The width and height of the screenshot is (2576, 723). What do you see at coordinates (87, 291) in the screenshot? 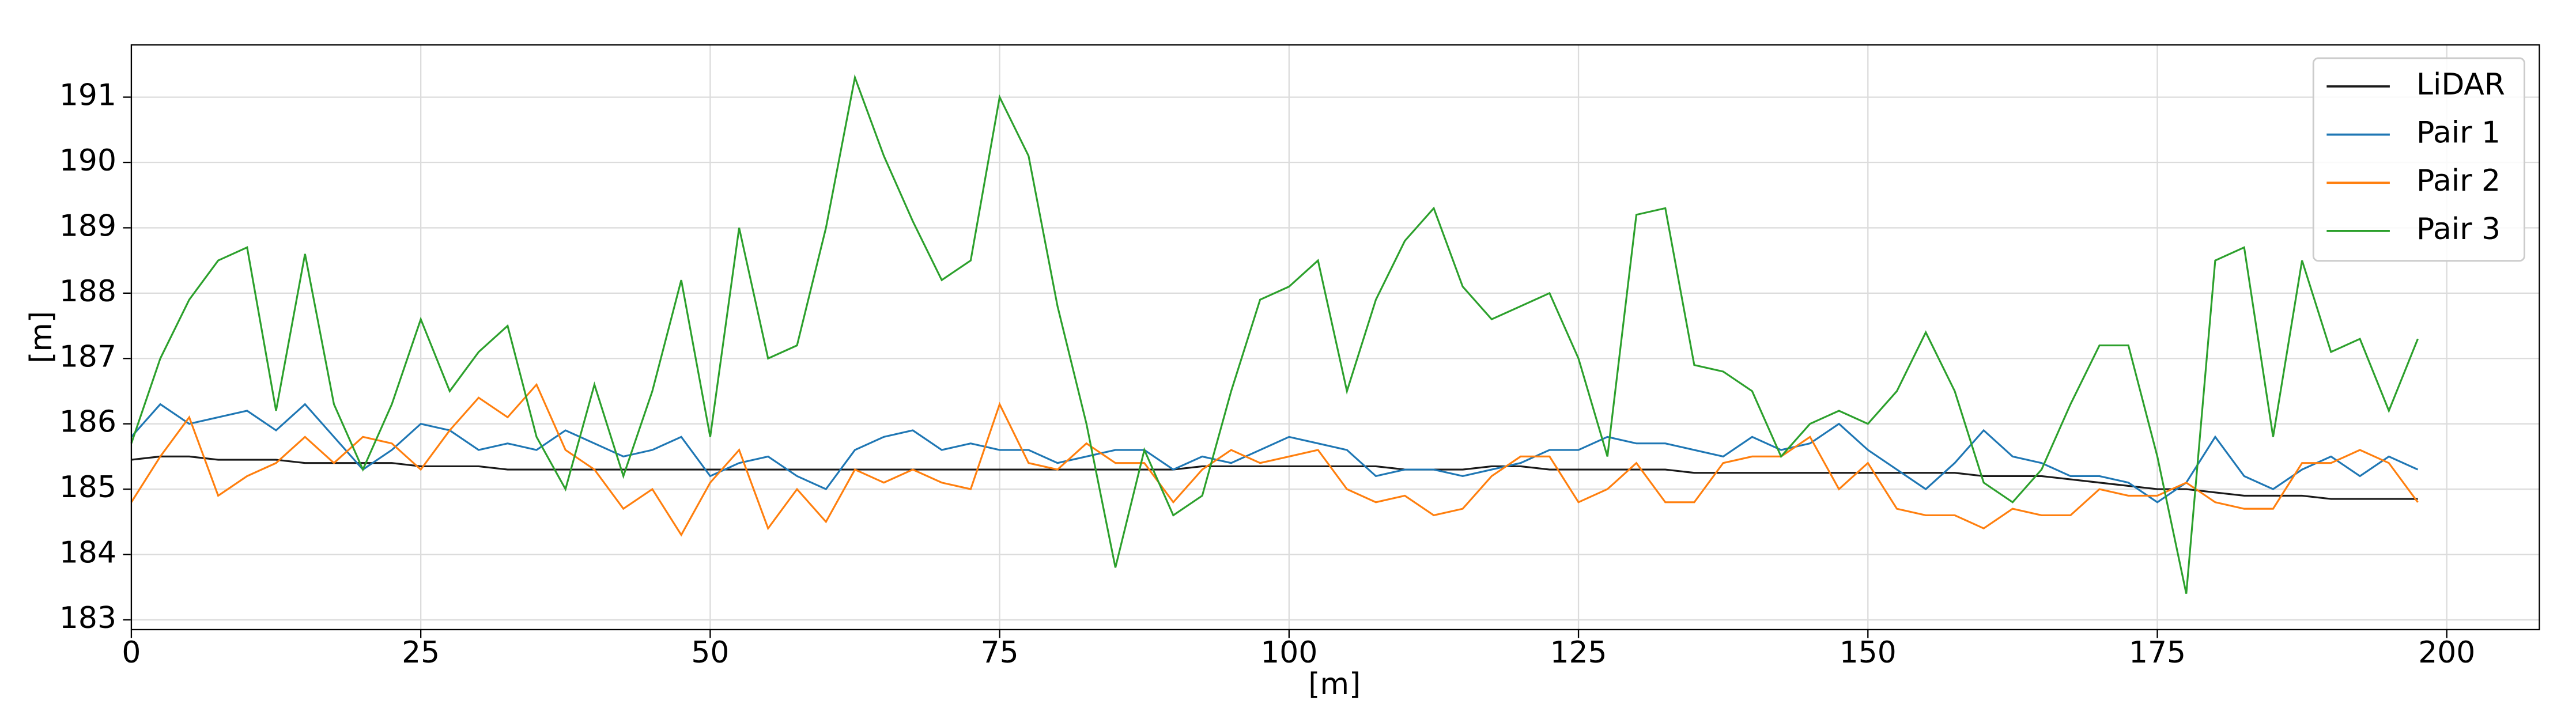
I see `y-tick-label: 188` at bounding box center [87, 291].